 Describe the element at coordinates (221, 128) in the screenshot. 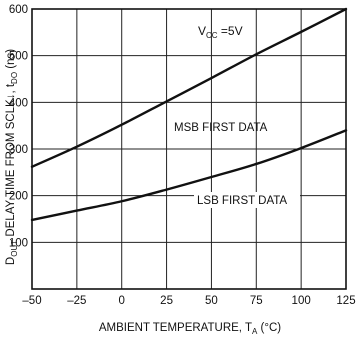

I see `series-label-msb: MSB FIRST DATA` at that location.